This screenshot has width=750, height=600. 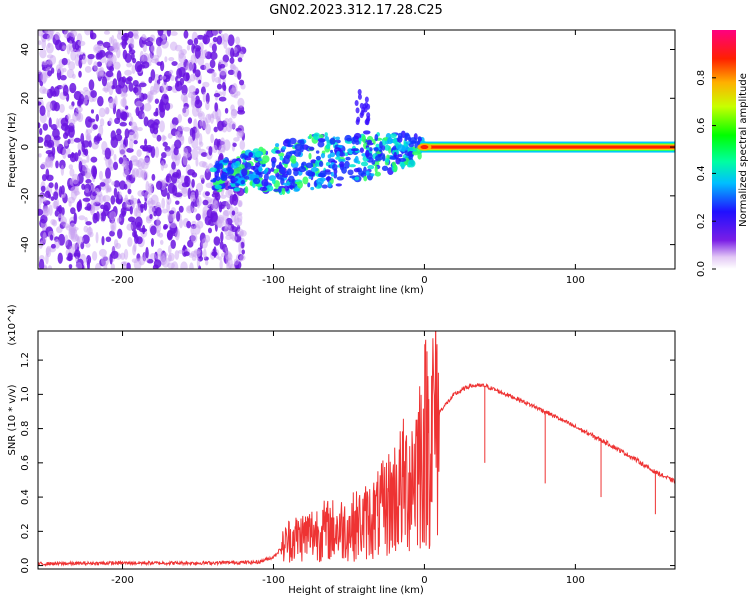 What do you see at coordinates (701, 78) in the screenshot?
I see `colorbar-tick-label: 0.8` at bounding box center [701, 78].